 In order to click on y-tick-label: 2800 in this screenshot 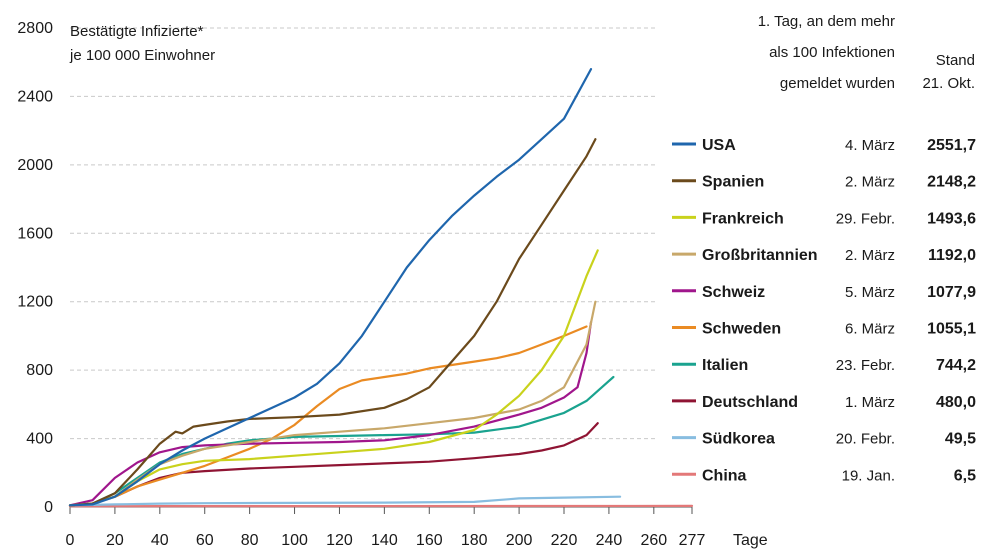, I will do `click(35, 28)`.